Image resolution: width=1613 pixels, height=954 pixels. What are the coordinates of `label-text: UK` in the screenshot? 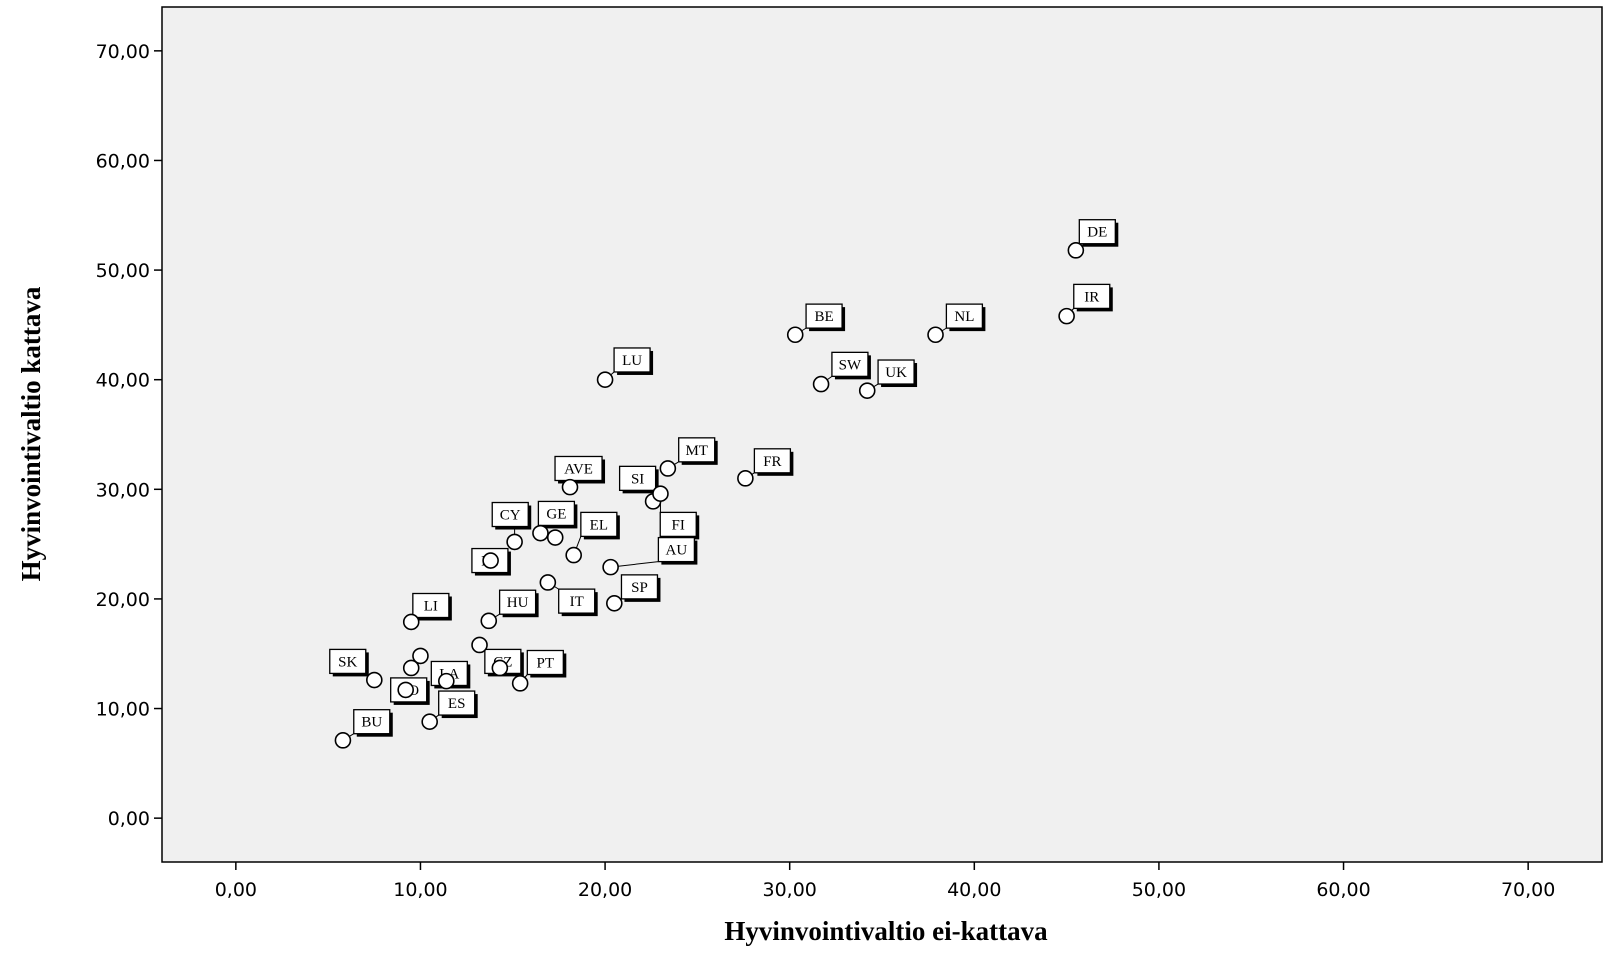 It's located at (896, 373).